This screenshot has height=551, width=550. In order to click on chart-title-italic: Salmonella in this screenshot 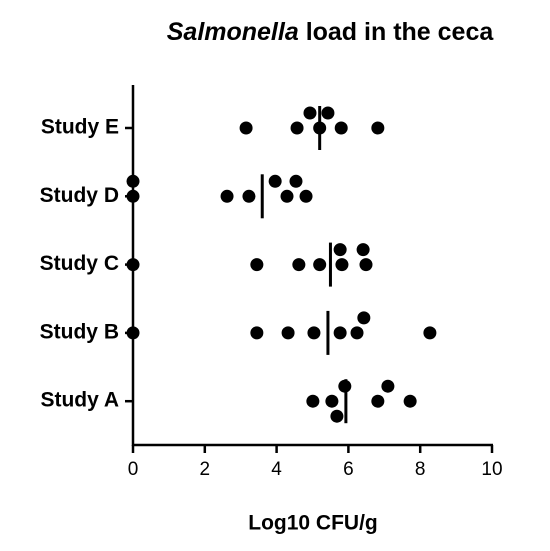, I will do `click(233, 32)`.